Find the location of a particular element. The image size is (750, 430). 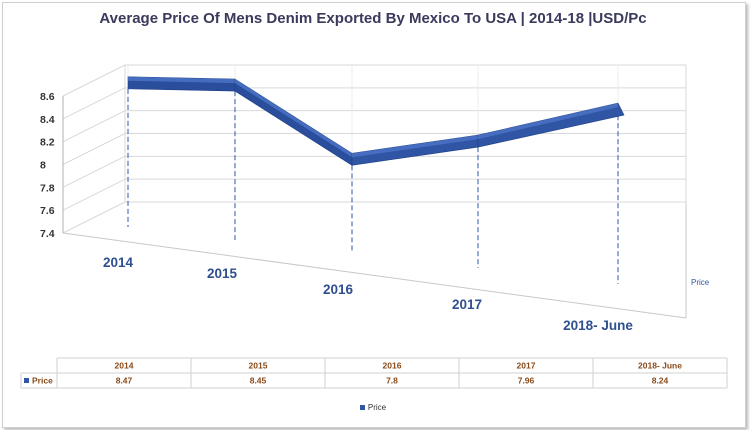

table-value-cell: 7.8 is located at coordinates (392, 381).